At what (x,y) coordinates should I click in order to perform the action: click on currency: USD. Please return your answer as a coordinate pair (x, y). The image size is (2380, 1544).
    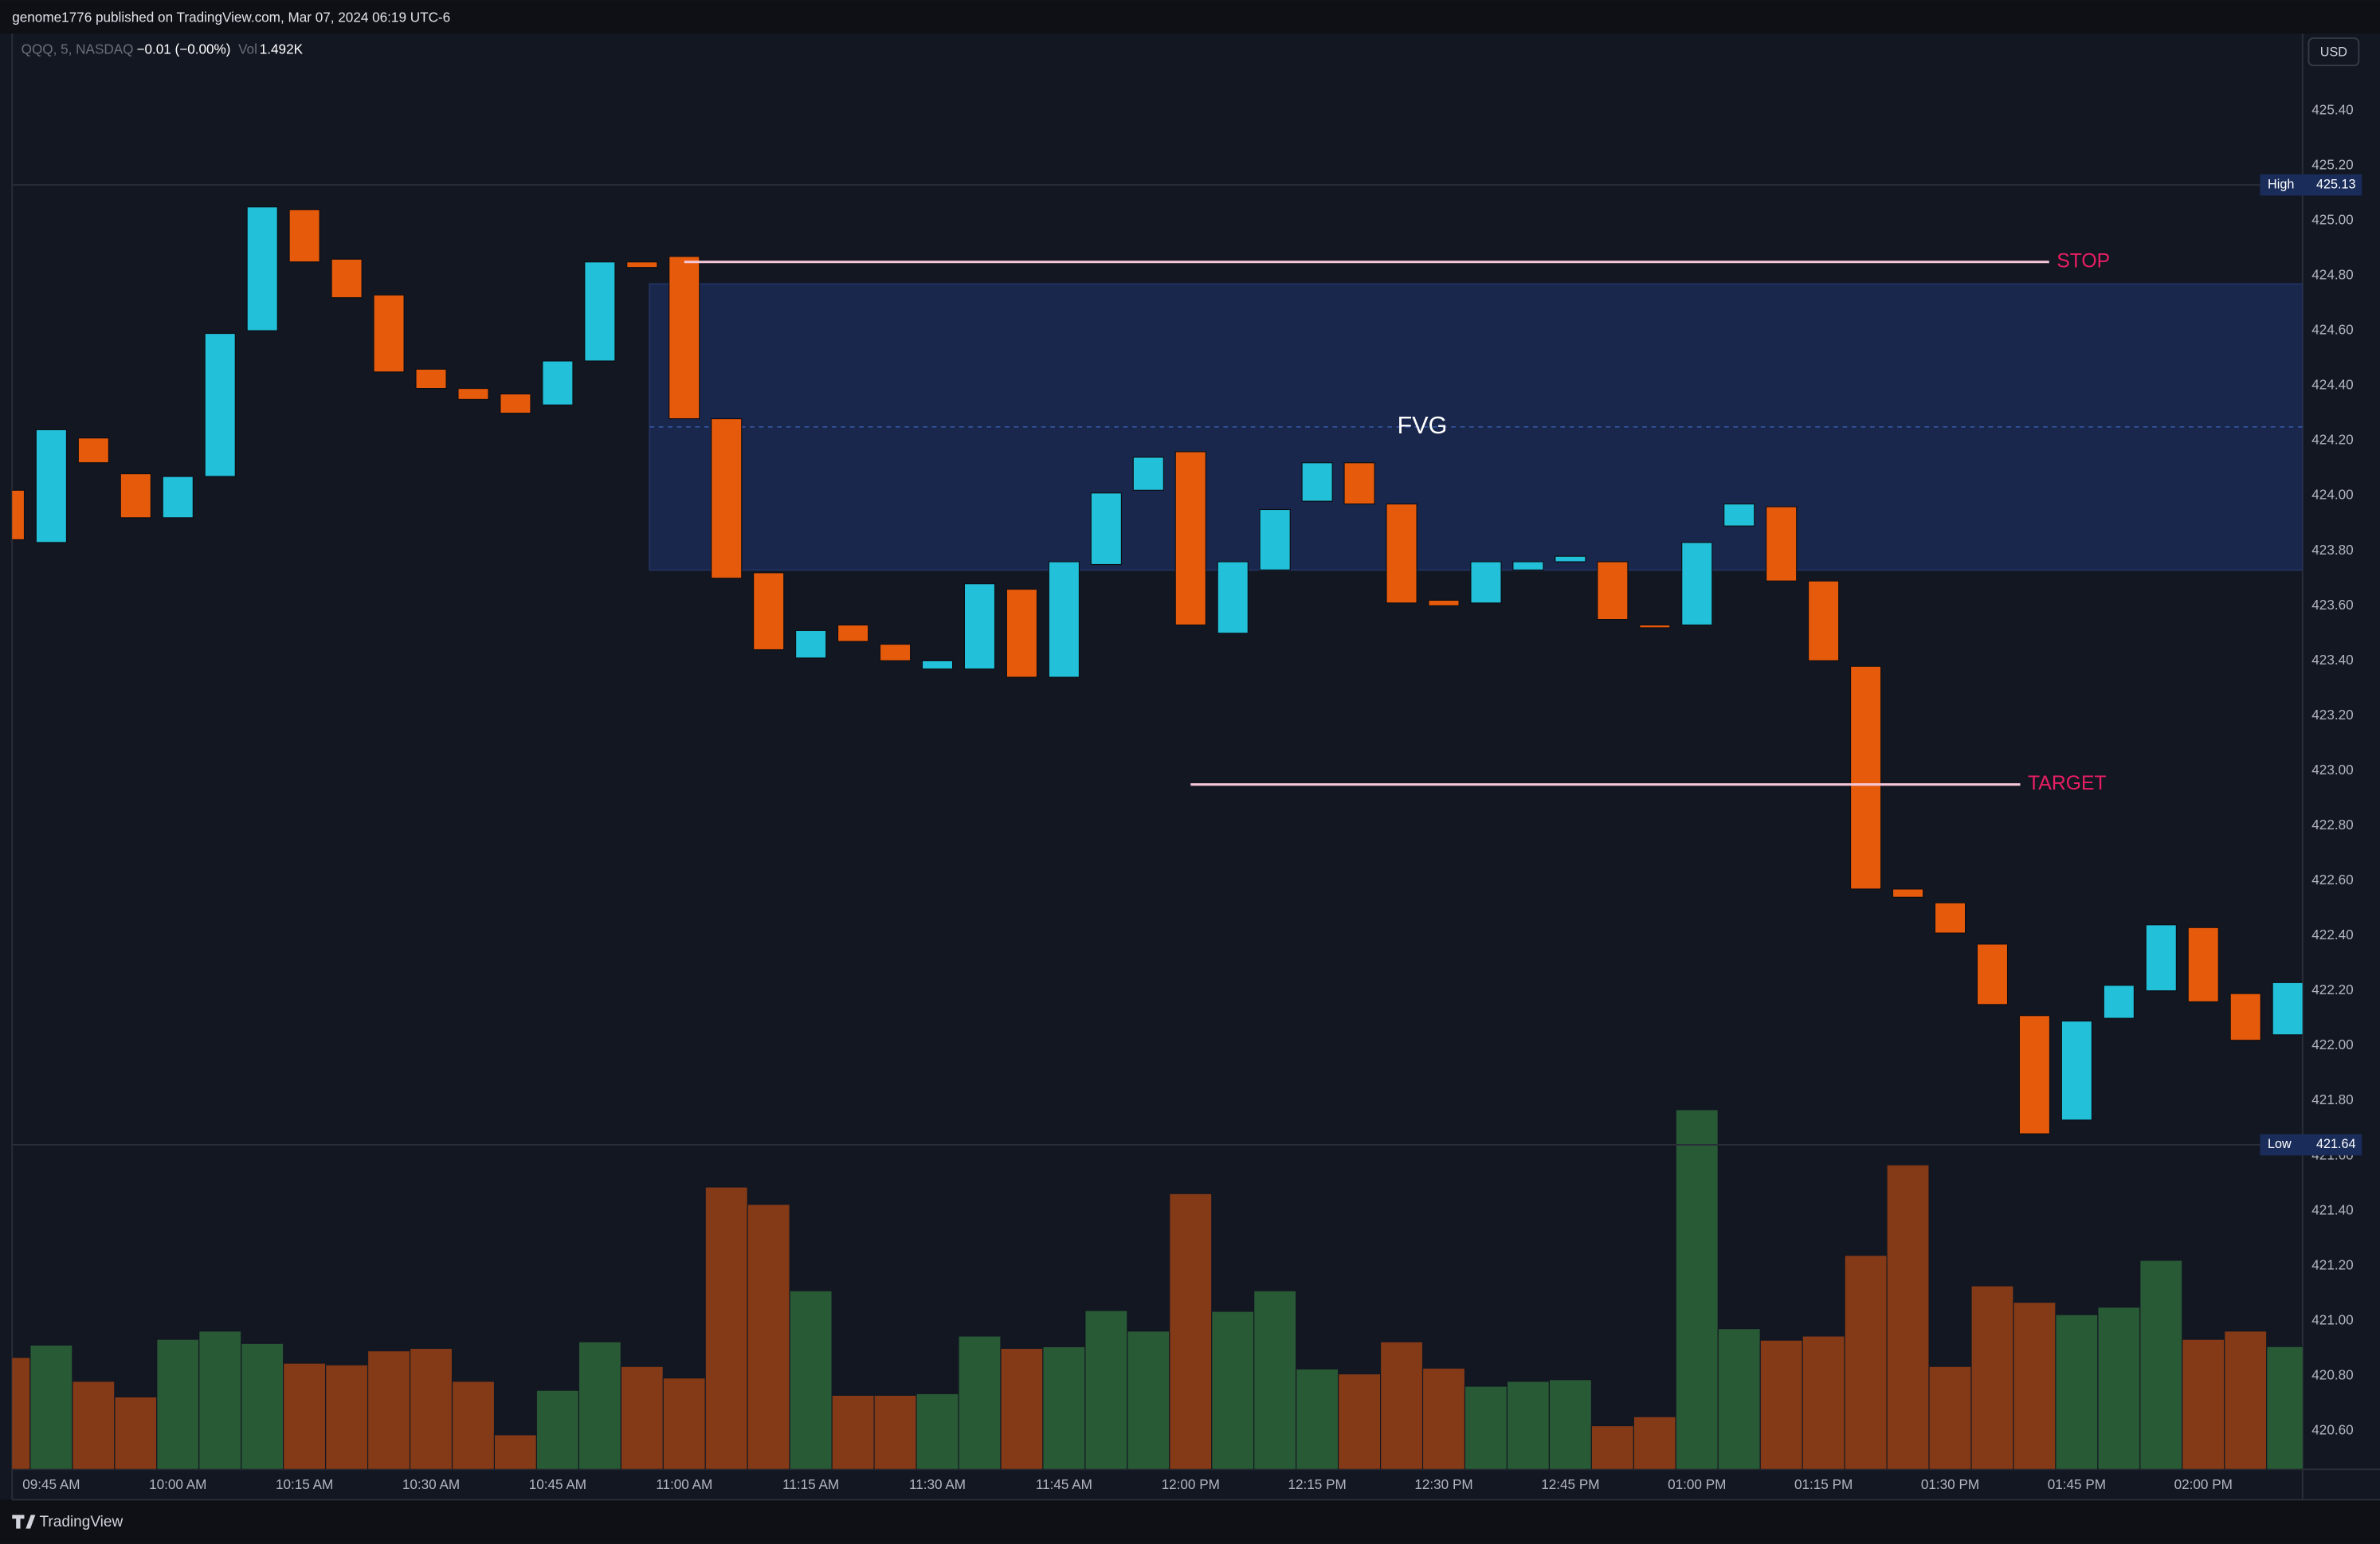
    Looking at the image, I should click on (2333, 52).